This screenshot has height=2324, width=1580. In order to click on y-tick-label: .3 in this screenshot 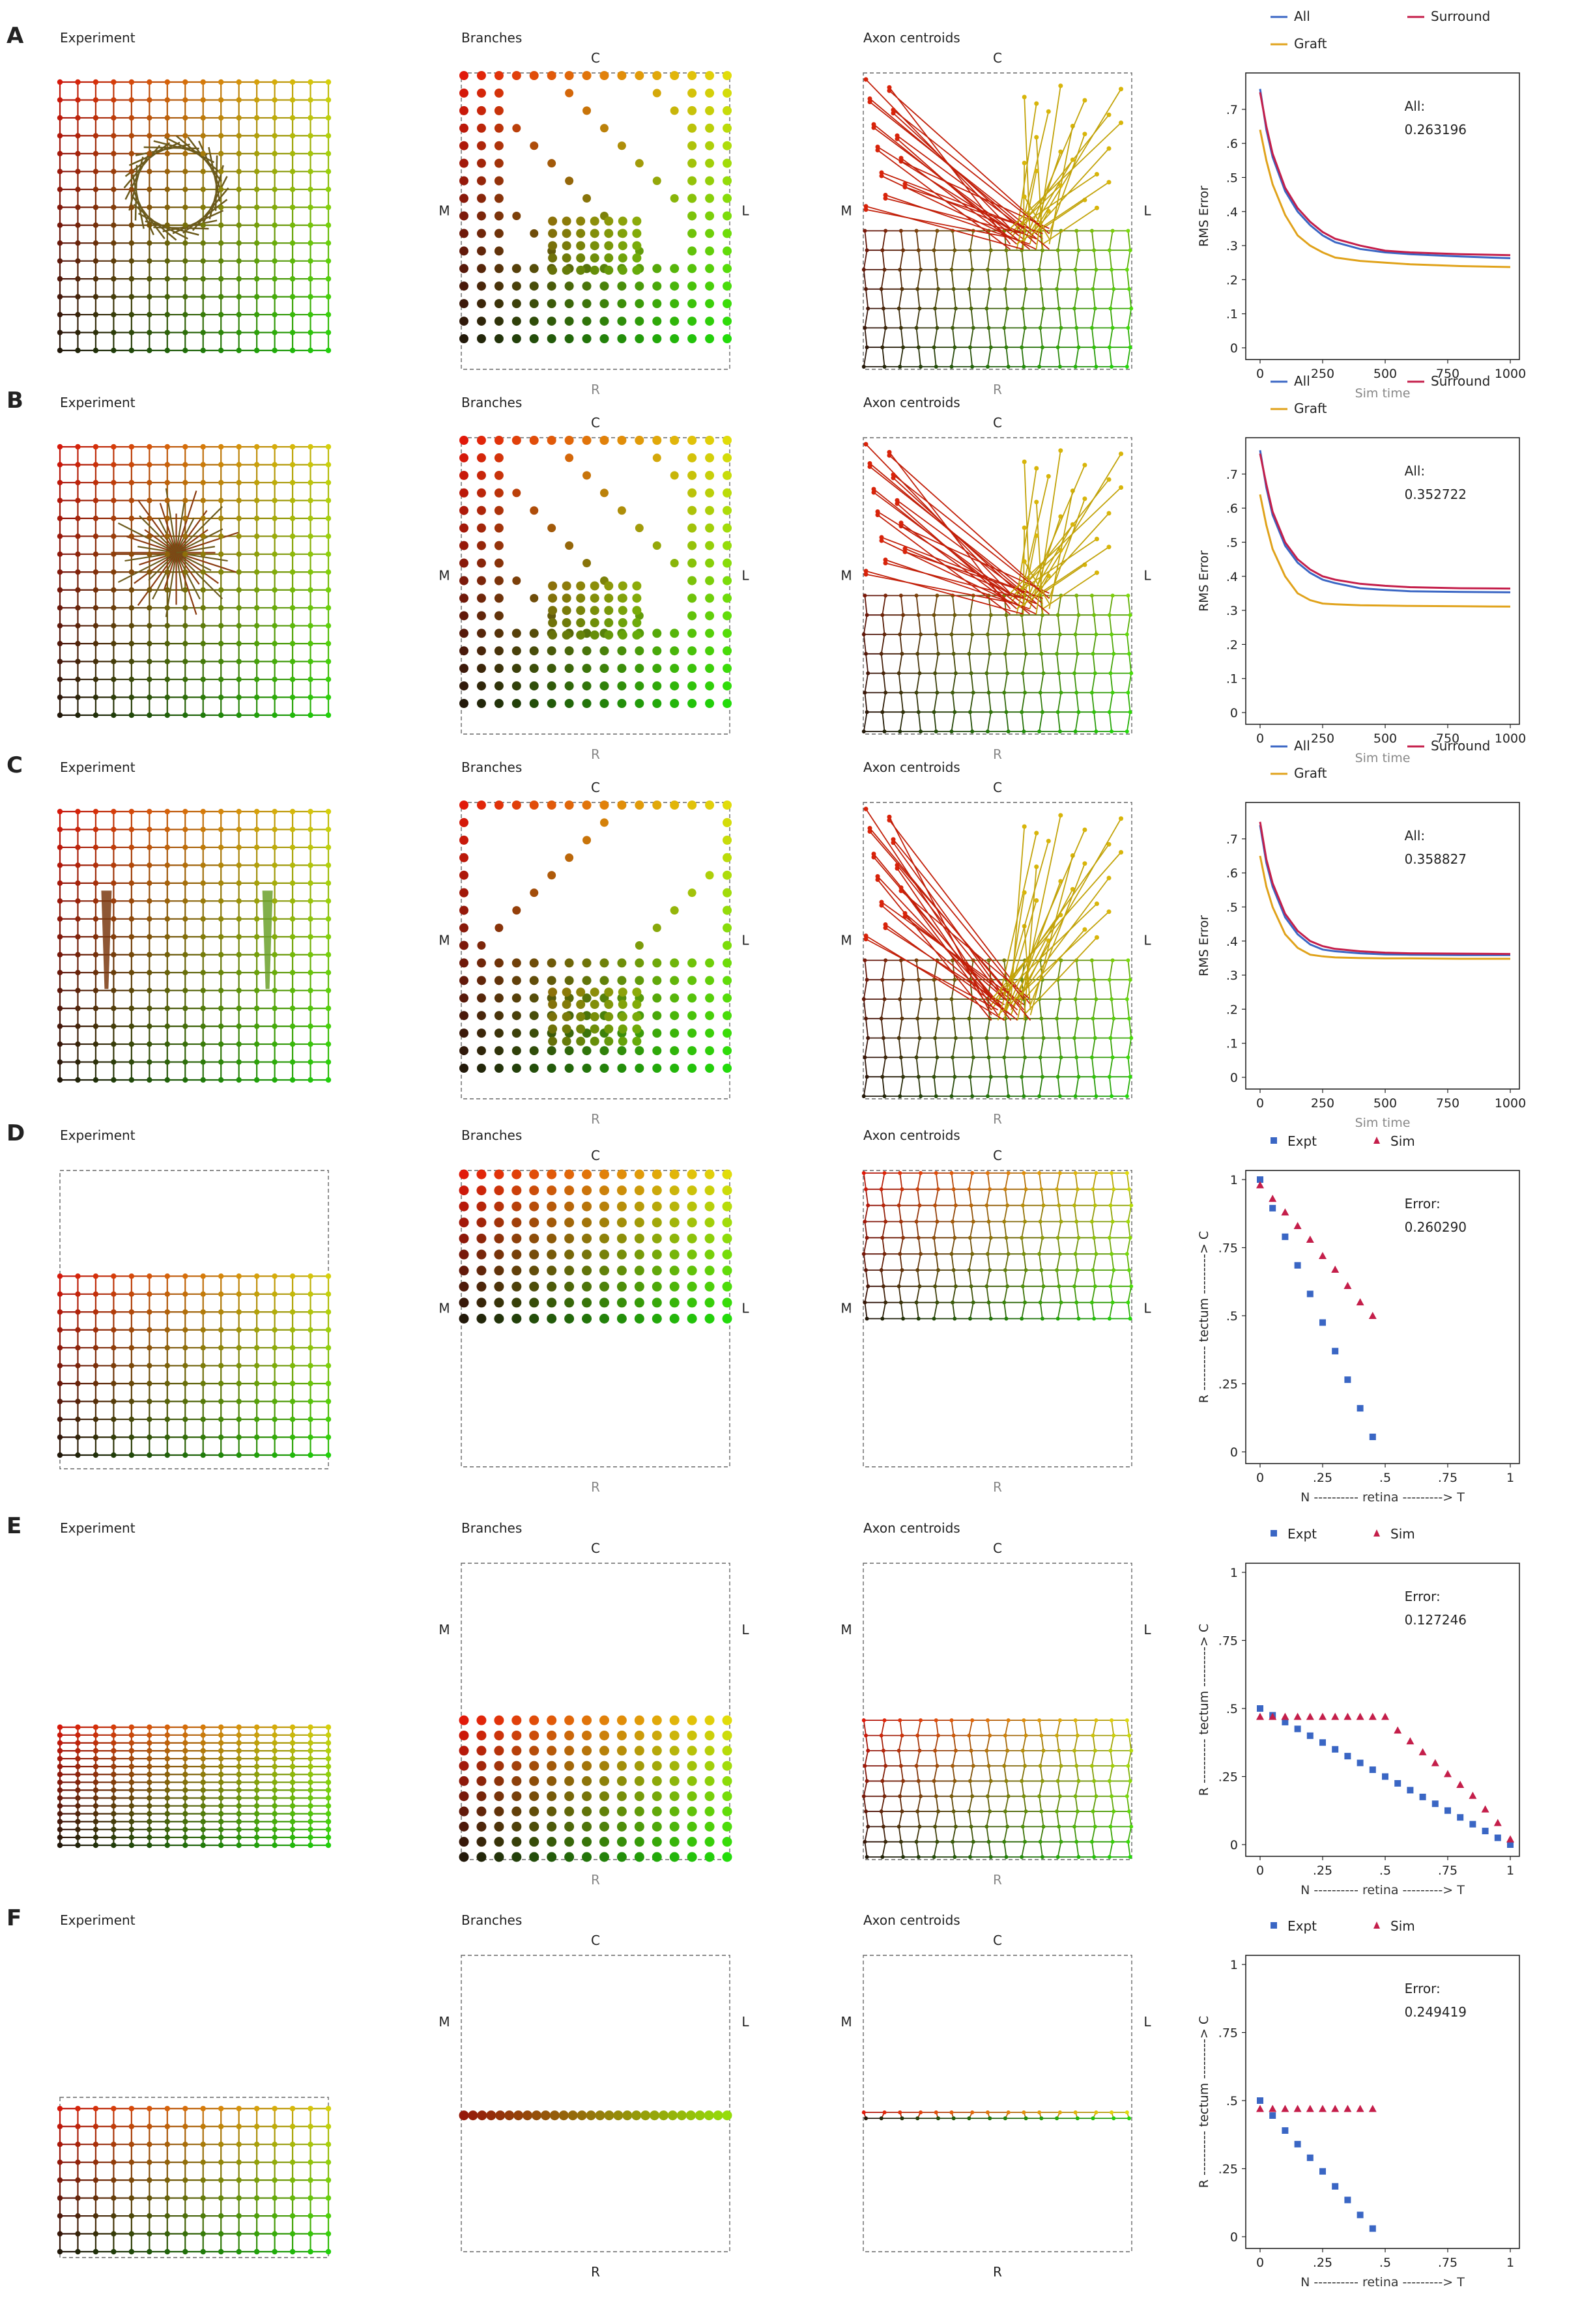, I will do `click(1232, 976)`.